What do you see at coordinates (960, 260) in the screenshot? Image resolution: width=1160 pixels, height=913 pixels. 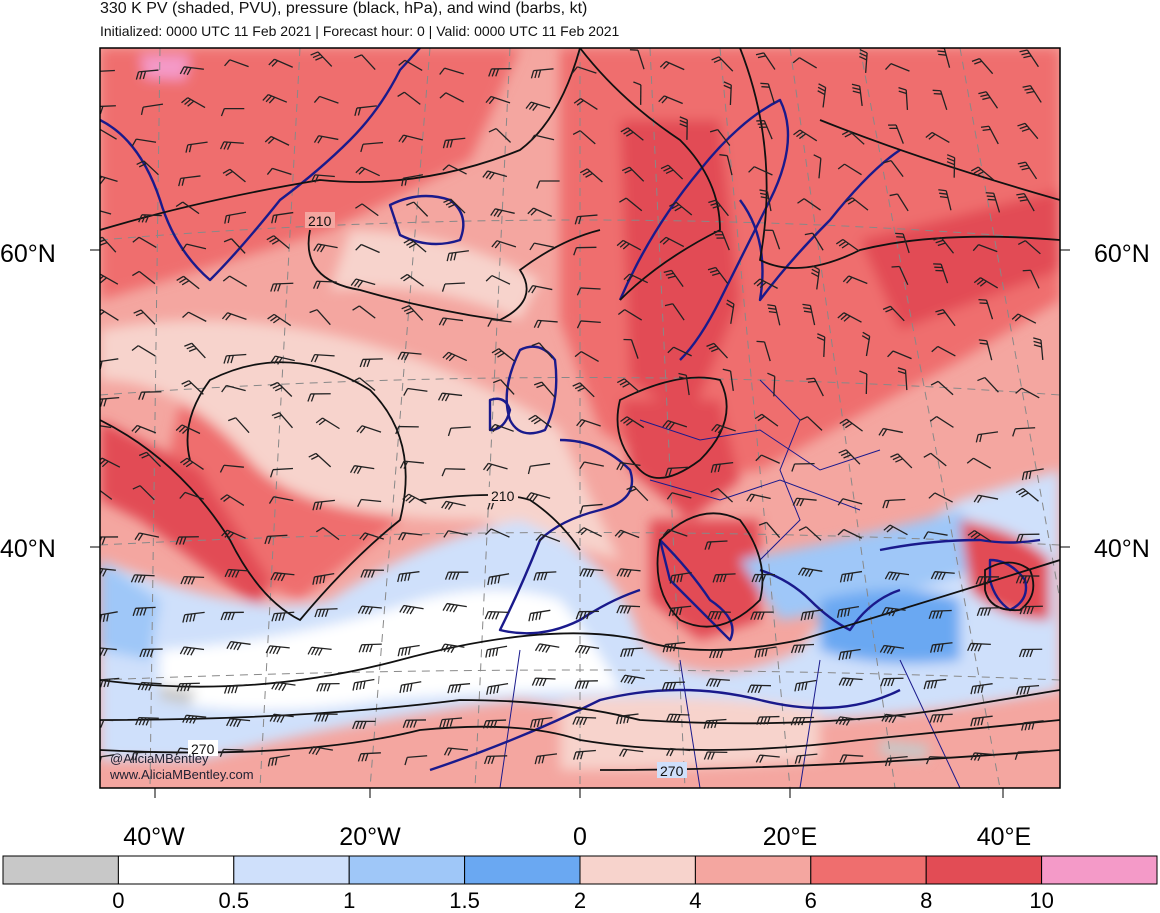 I see `pv-region-russia-streak` at bounding box center [960, 260].